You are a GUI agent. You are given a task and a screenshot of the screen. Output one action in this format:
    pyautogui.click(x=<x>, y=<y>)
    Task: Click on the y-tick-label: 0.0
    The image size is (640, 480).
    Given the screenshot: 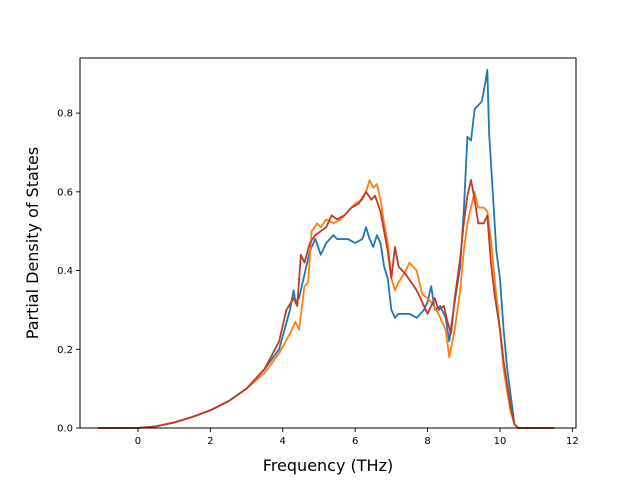 What is the action you would take?
    pyautogui.click(x=65, y=429)
    